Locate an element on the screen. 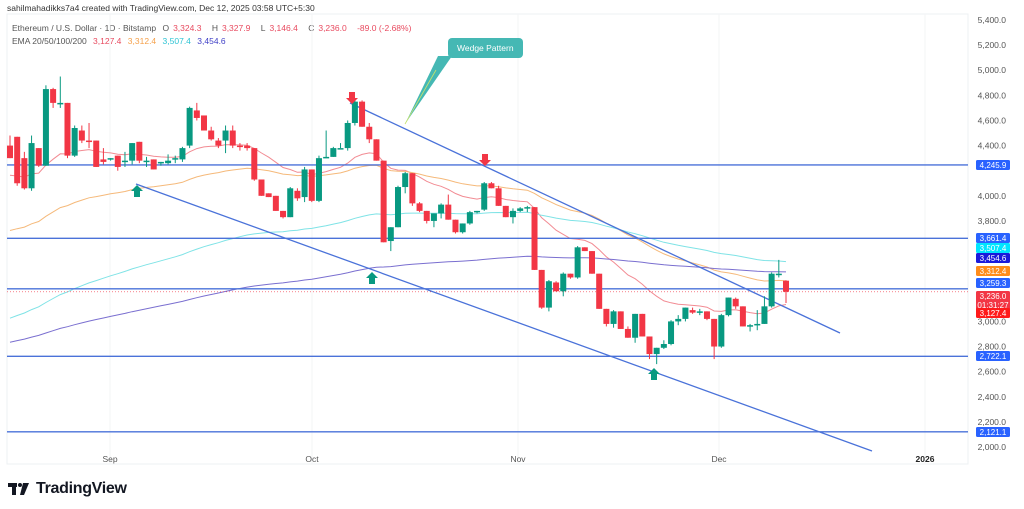 The image size is (1024, 509). ema100-value: 3,507.4 is located at coordinates (176, 41).